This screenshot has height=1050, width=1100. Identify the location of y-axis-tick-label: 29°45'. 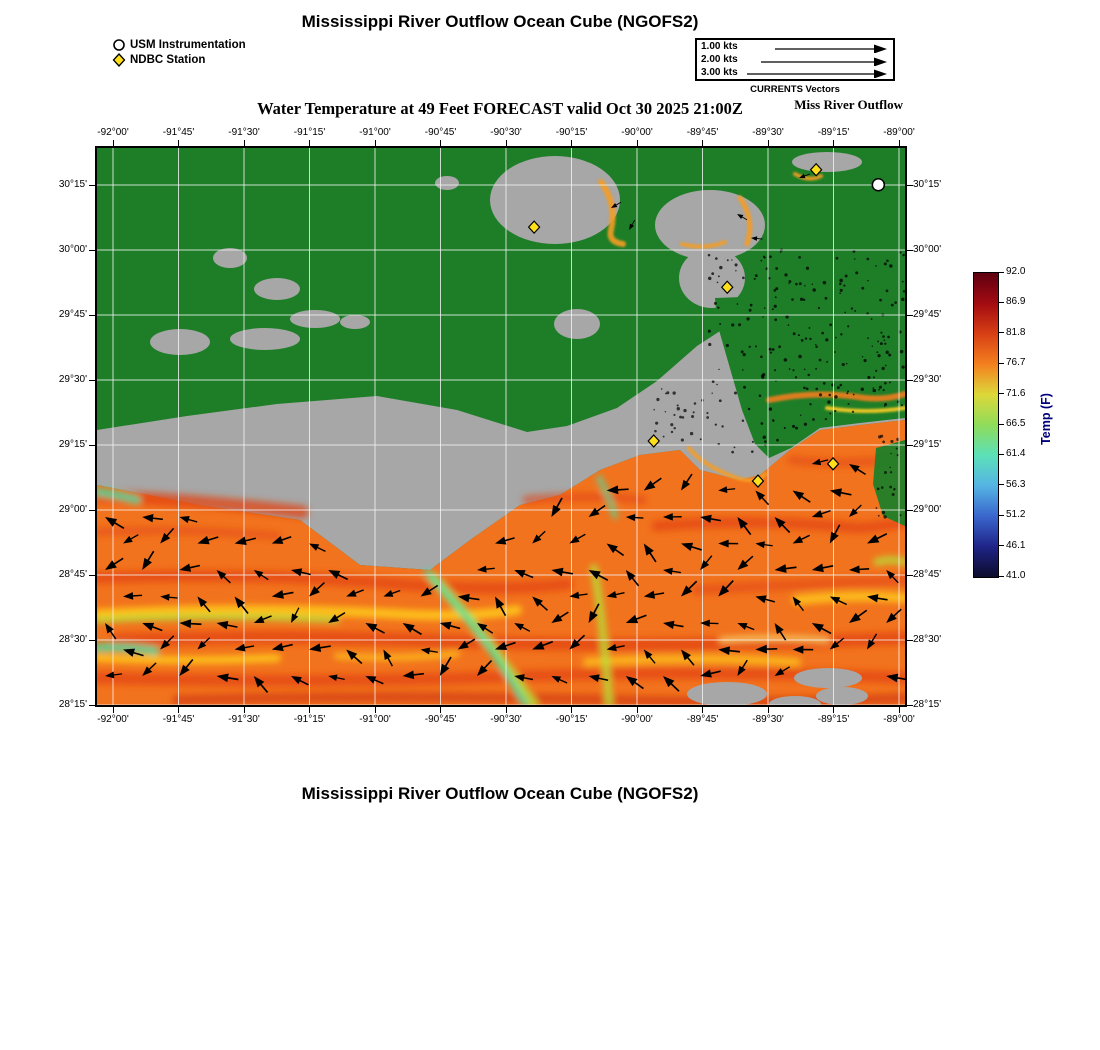
(72, 314).